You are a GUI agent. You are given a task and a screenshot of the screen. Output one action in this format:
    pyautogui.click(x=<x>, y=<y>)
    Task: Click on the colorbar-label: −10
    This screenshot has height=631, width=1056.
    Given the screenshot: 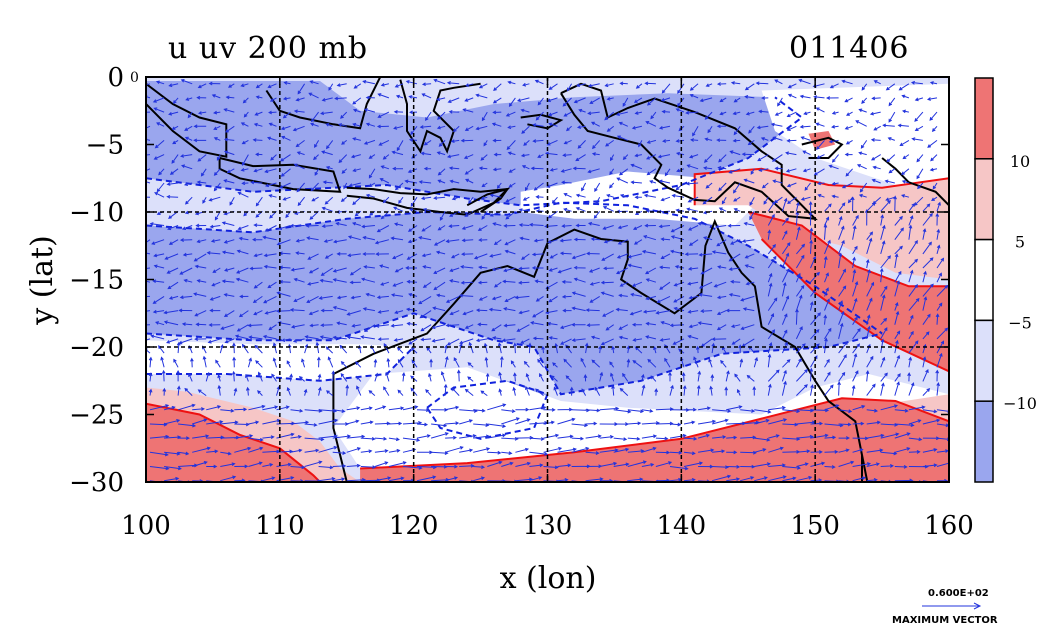 What is the action you would take?
    pyautogui.click(x=1020, y=403)
    